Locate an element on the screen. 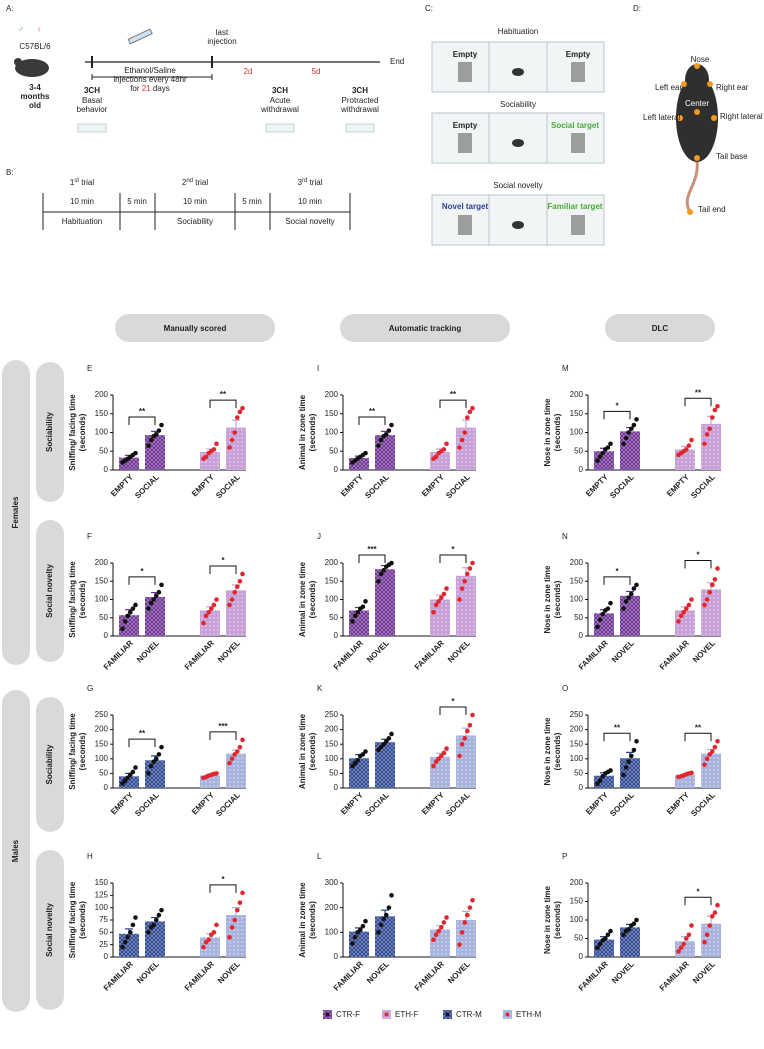 The image size is (764, 1049). panel-letter: N is located at coordinates (565, 536).